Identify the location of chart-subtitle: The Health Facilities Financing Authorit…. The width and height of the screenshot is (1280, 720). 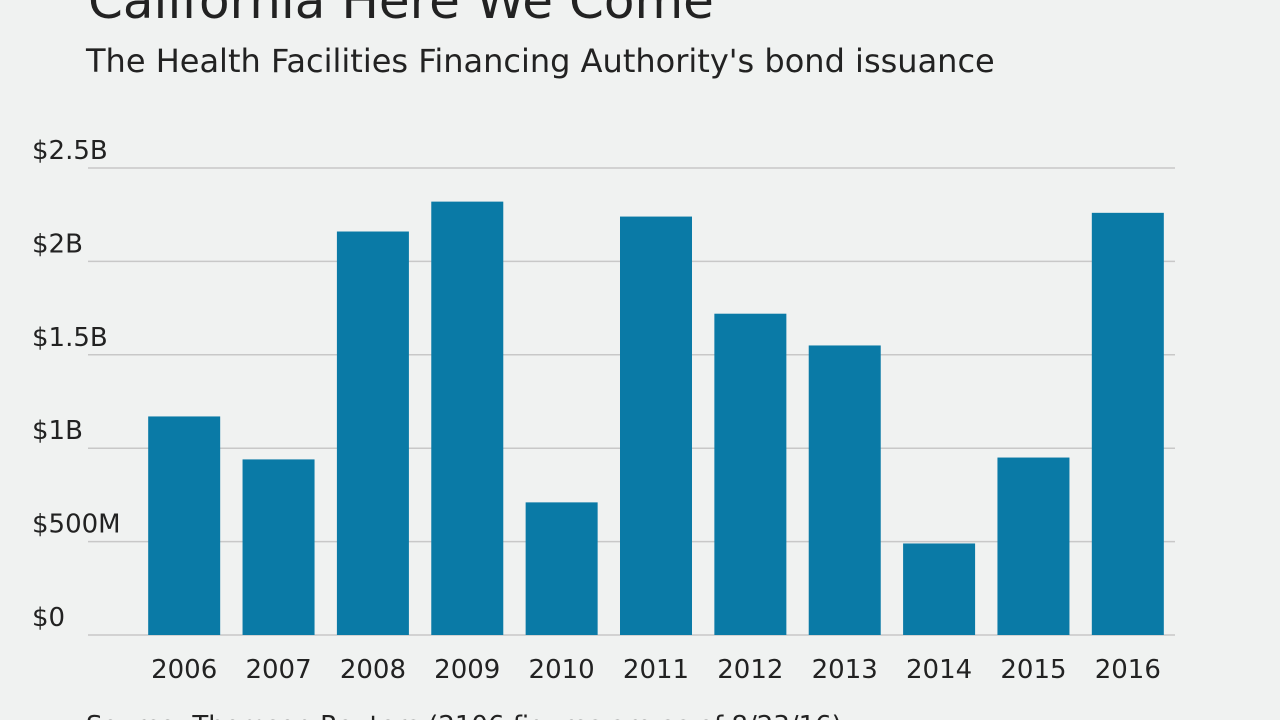
(540, 61).